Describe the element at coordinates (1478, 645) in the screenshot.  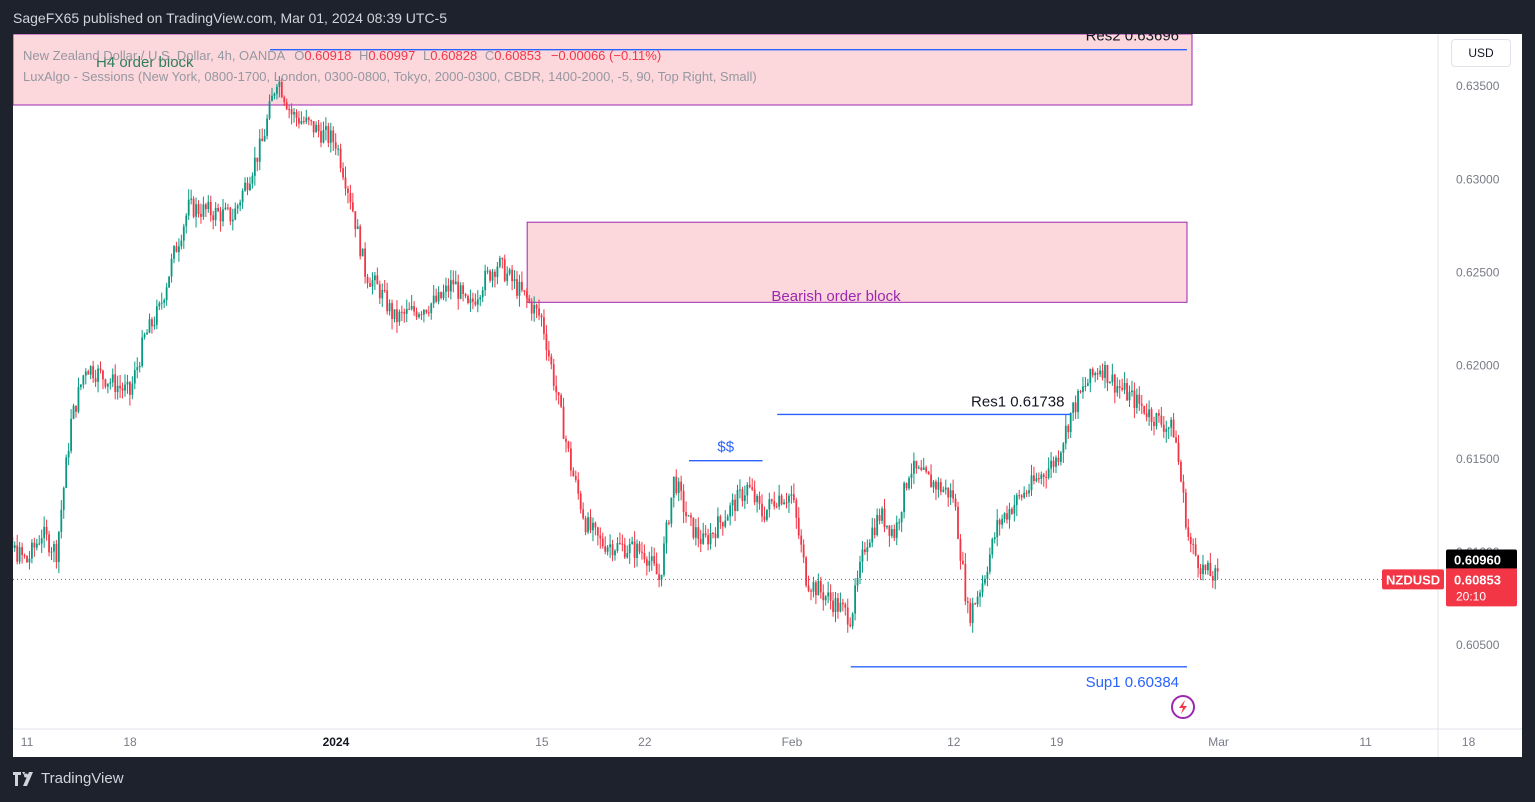
I see `y-tick-label: 0.60500` at that location.